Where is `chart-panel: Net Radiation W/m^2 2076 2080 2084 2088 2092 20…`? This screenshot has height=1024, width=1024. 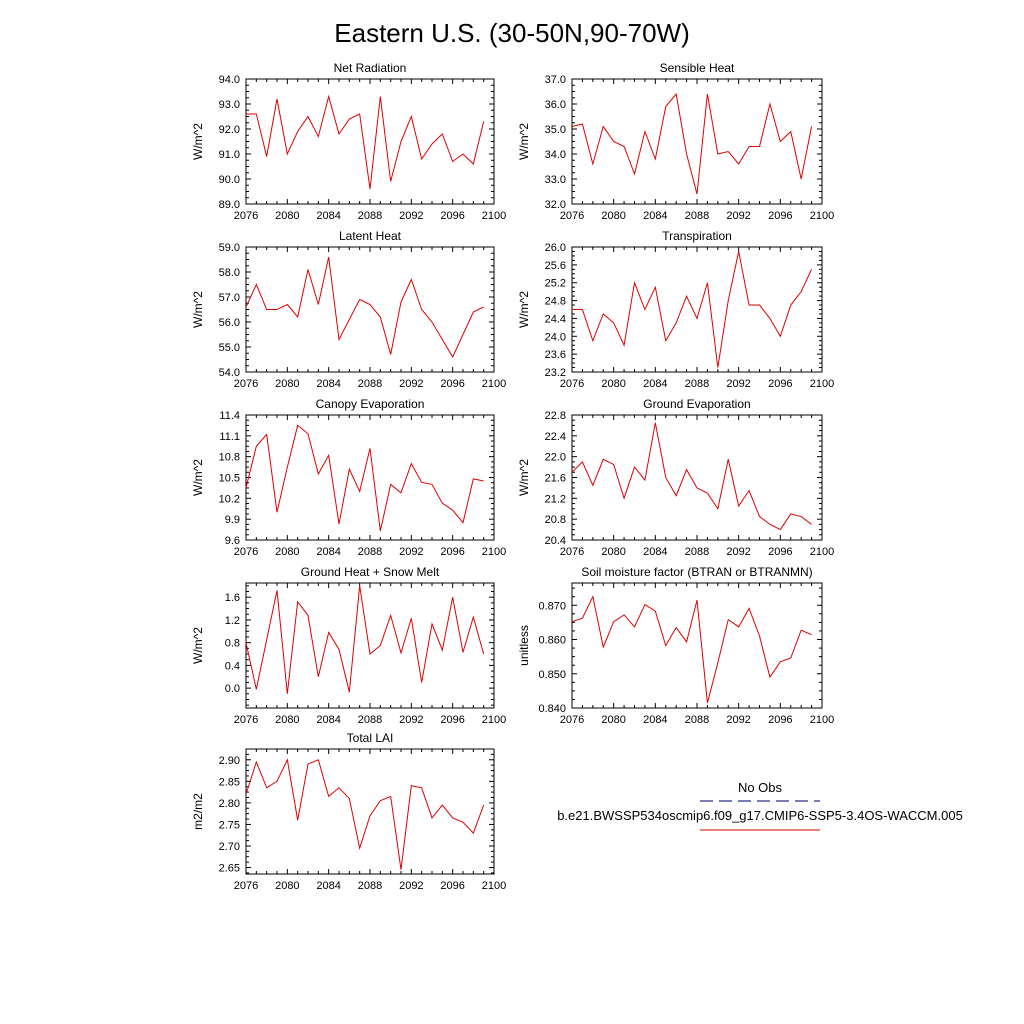 chart-panel: Net Radiation W/m^2 2076 2080 2084 2088 2092 20… is located at coordinates (348, 141).